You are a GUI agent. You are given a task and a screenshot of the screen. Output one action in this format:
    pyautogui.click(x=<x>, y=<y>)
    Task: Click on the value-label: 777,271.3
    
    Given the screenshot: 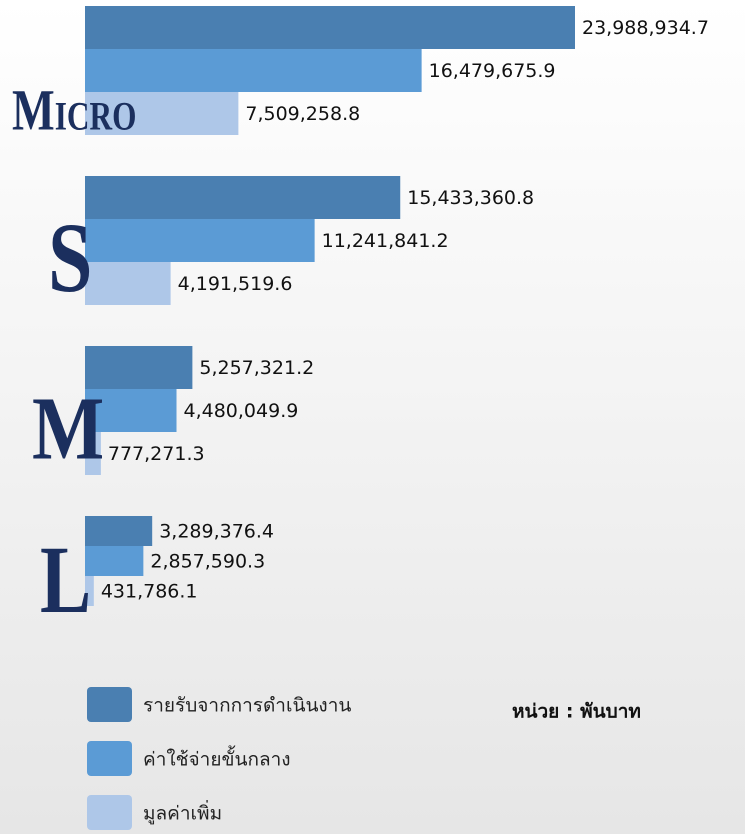 What is the action you would take?
    pyautogui.click(x=156, y=454)
    